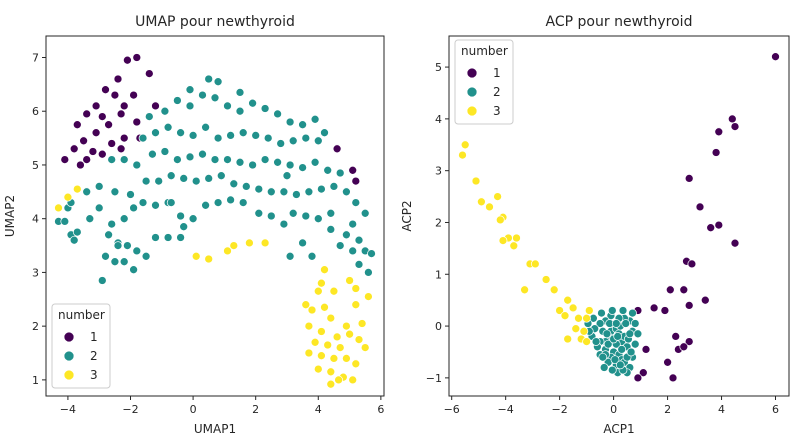 The image size is (809, 443). I want to click on acp-x-tick-label: −2, so click(560, 409).